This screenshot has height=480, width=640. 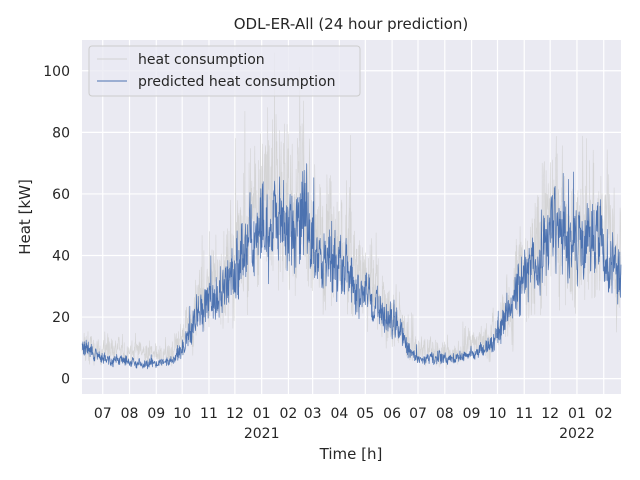 I want to click on x-tick-label: 03, so click(x=313, y=414).